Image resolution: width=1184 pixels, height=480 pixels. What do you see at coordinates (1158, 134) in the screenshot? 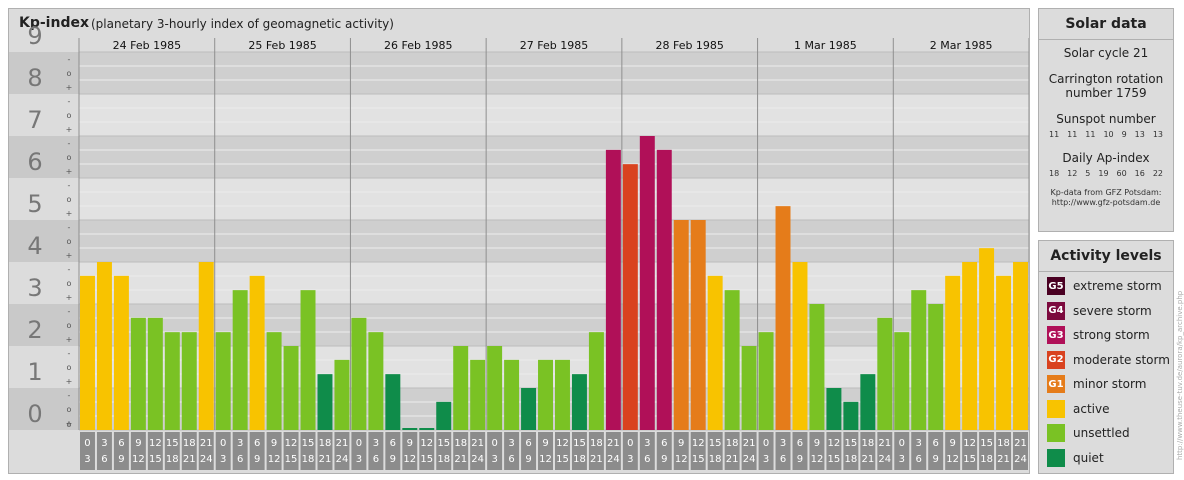
I see `sunspot-value-6: 13` at bounding box center [1158, 134].